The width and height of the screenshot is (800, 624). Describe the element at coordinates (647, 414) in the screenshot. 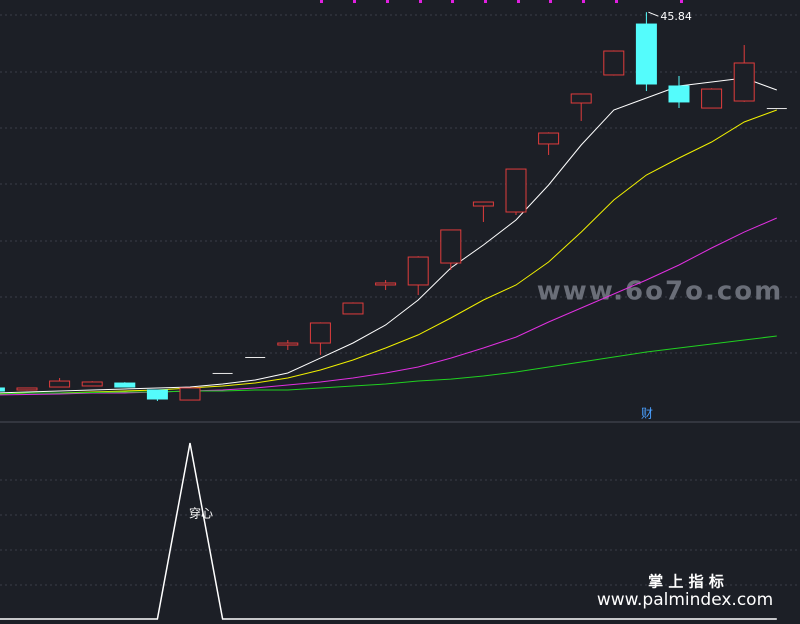

I see `marker-text: 财` at that location.